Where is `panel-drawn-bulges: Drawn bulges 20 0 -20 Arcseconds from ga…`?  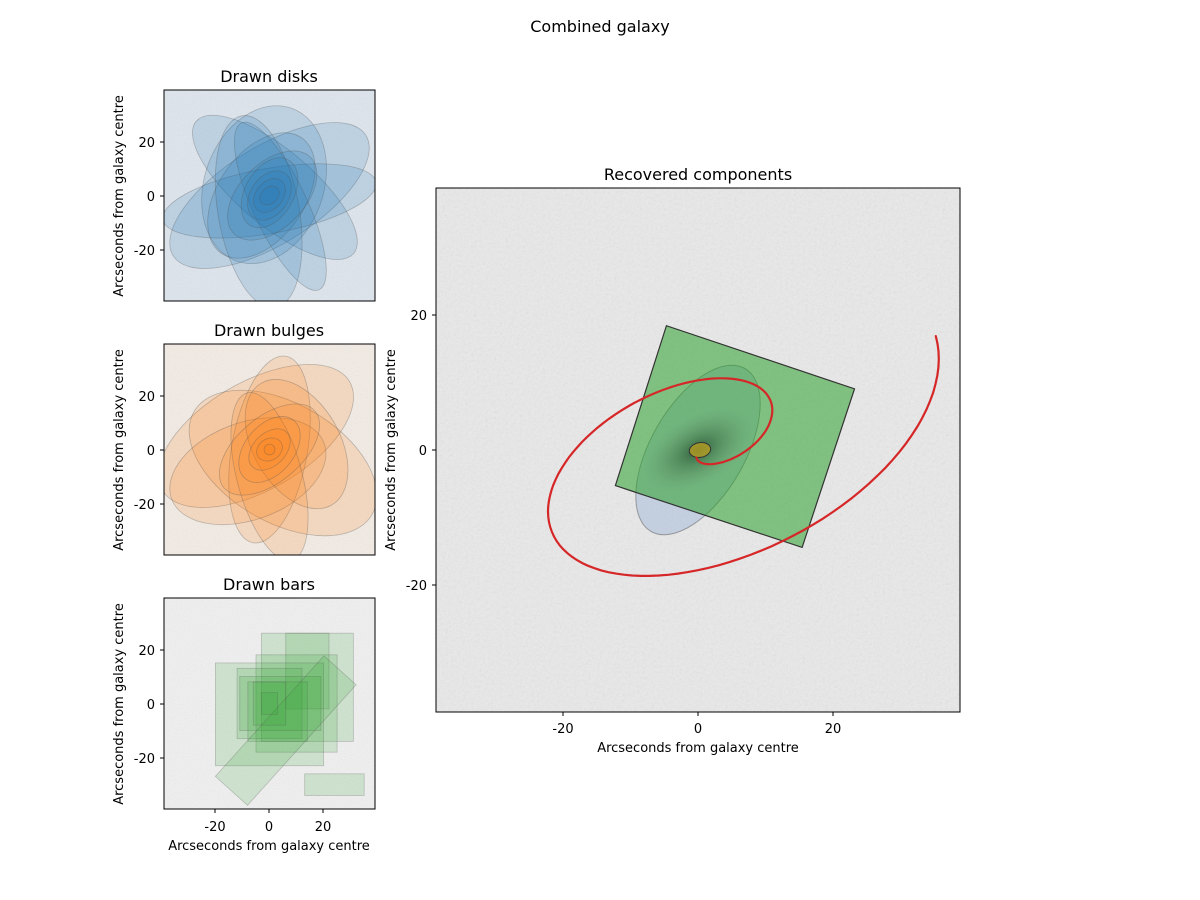 panel-drawn-bulges: Drawn bulges 20 0 -20 Arcseconds from ga… is located at coordinates (244, 438).